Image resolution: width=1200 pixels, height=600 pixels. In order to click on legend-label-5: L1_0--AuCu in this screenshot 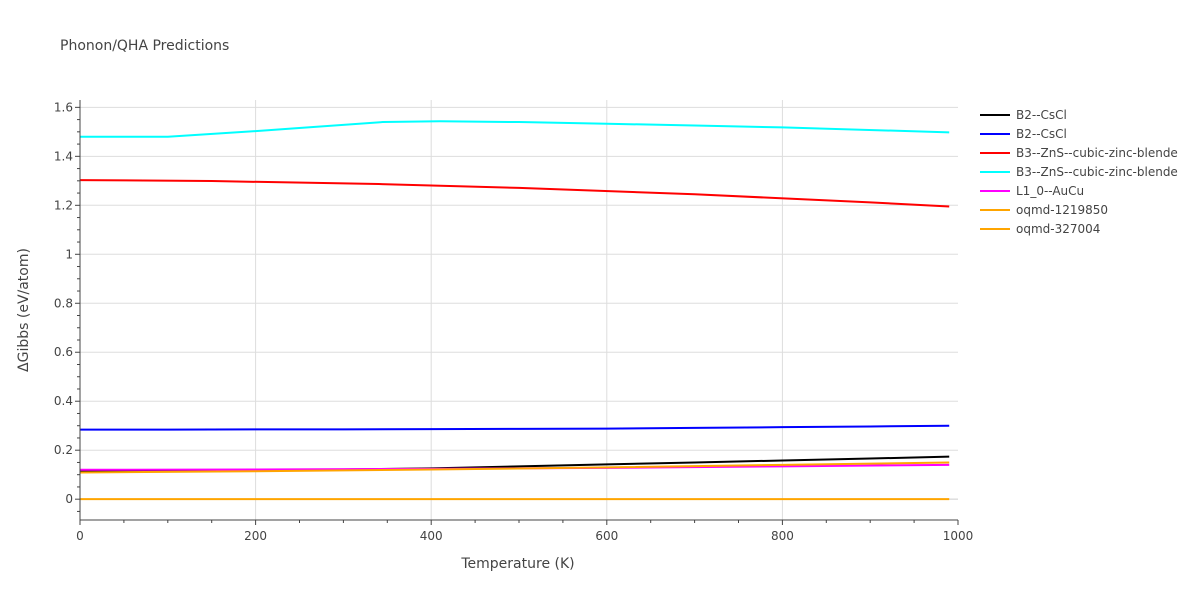, I will do `click(1050, 191)`.